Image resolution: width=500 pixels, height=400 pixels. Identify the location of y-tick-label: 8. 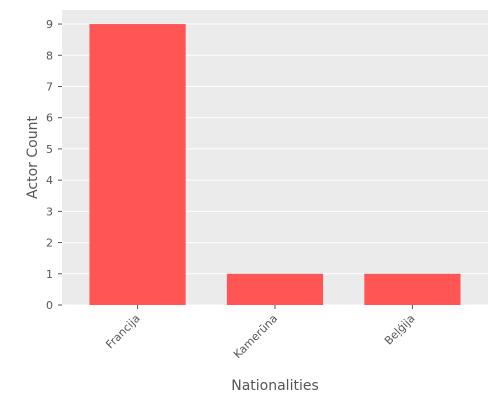
(49, 55).